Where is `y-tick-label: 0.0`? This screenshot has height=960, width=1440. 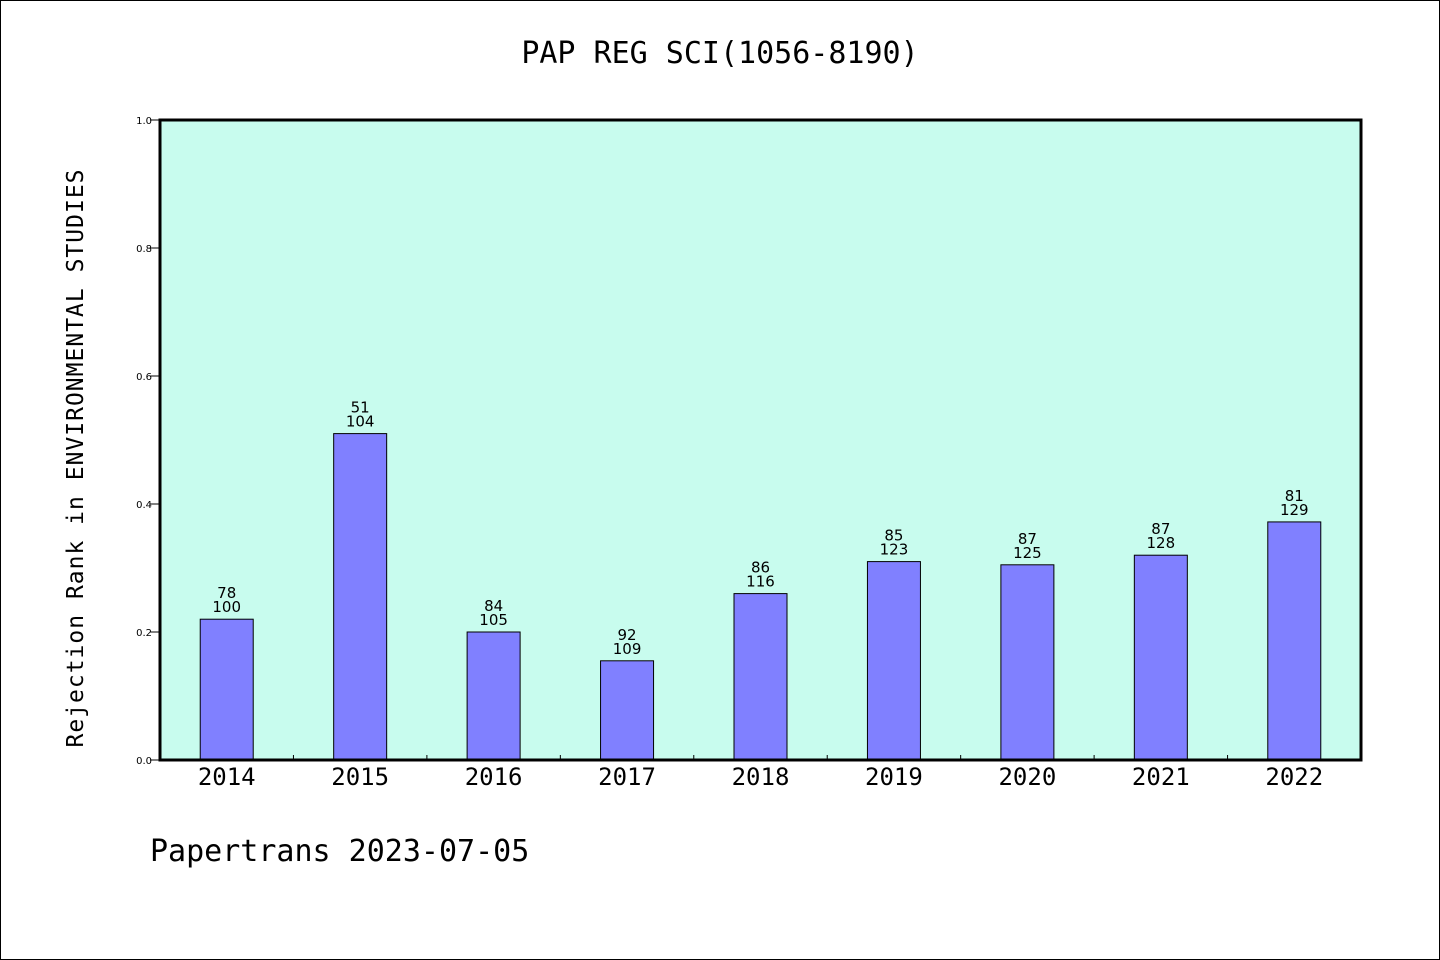
y-tick-label: 0.0 is located at coordinates (144, 761).